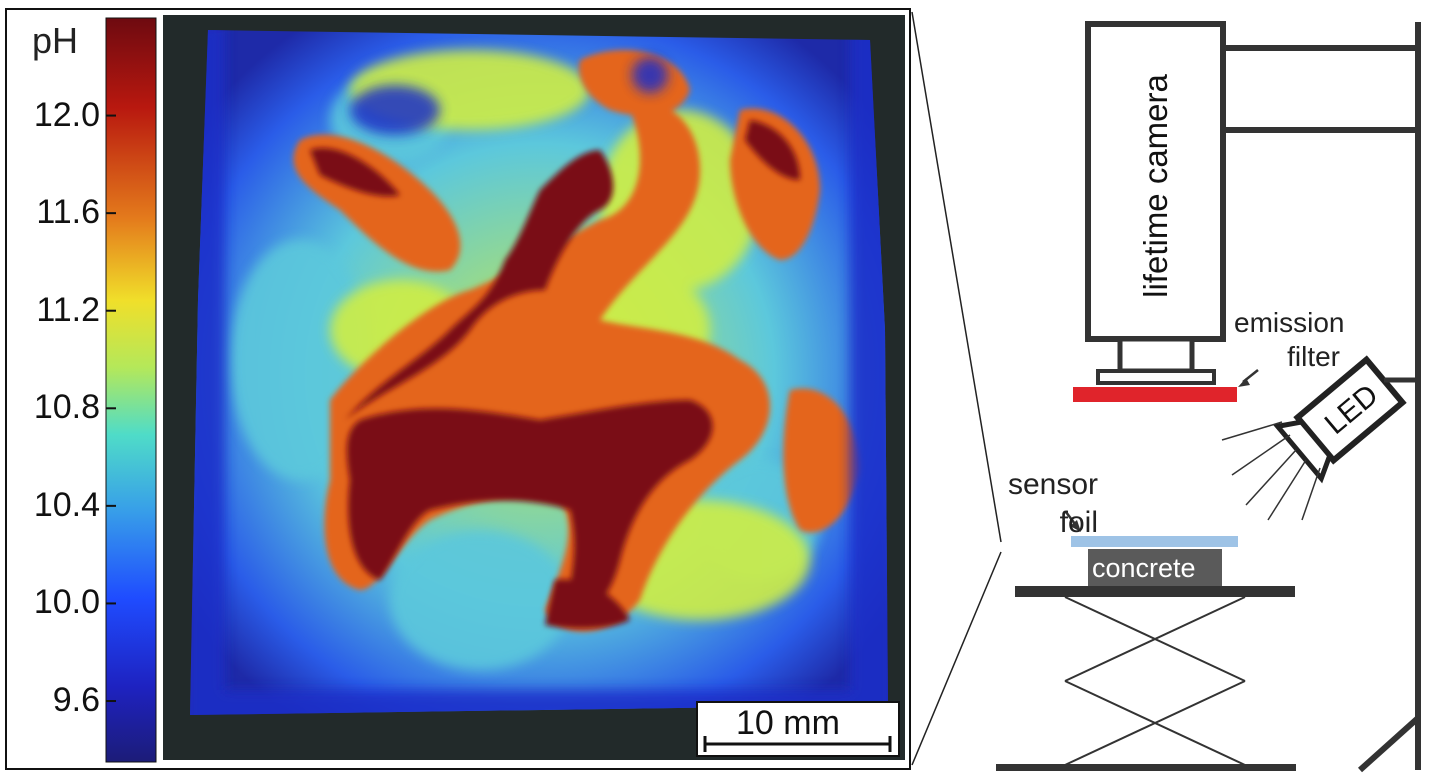 This screenshot has width=1436, height=782. I want to click on camera-label: lifetime camera, so click(1155, 186).